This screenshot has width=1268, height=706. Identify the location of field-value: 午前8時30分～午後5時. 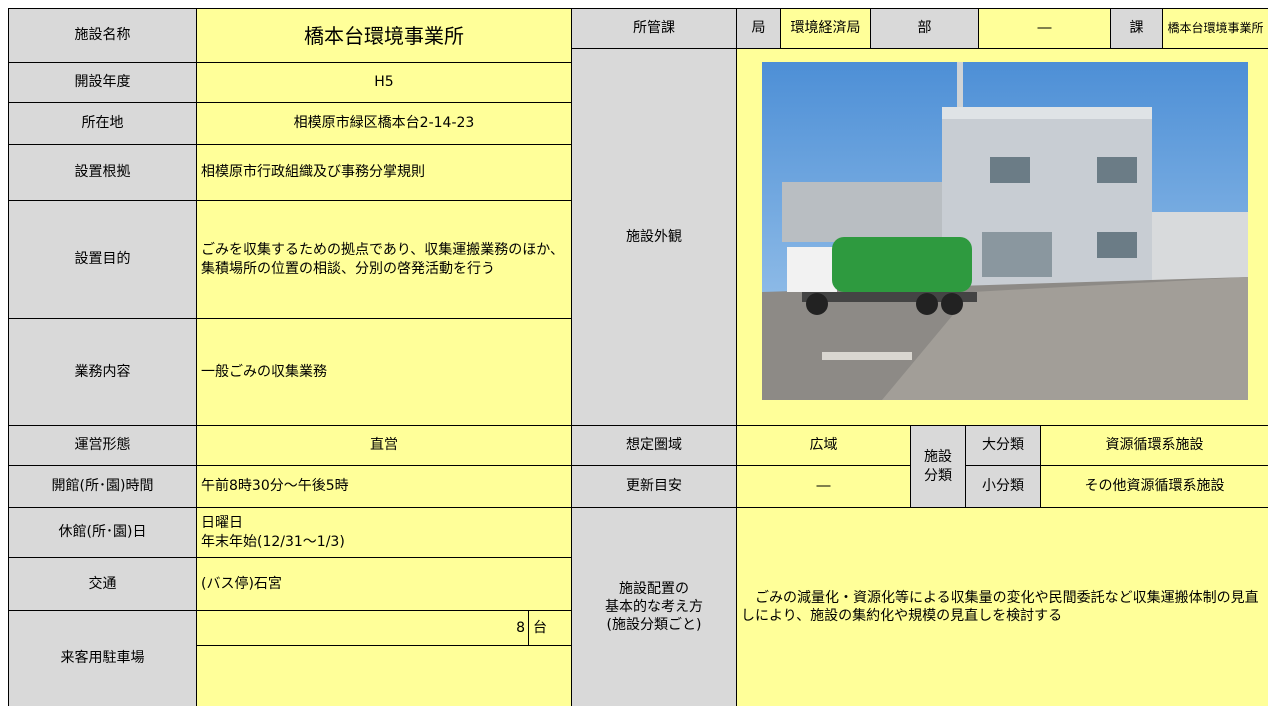
(384, 486).